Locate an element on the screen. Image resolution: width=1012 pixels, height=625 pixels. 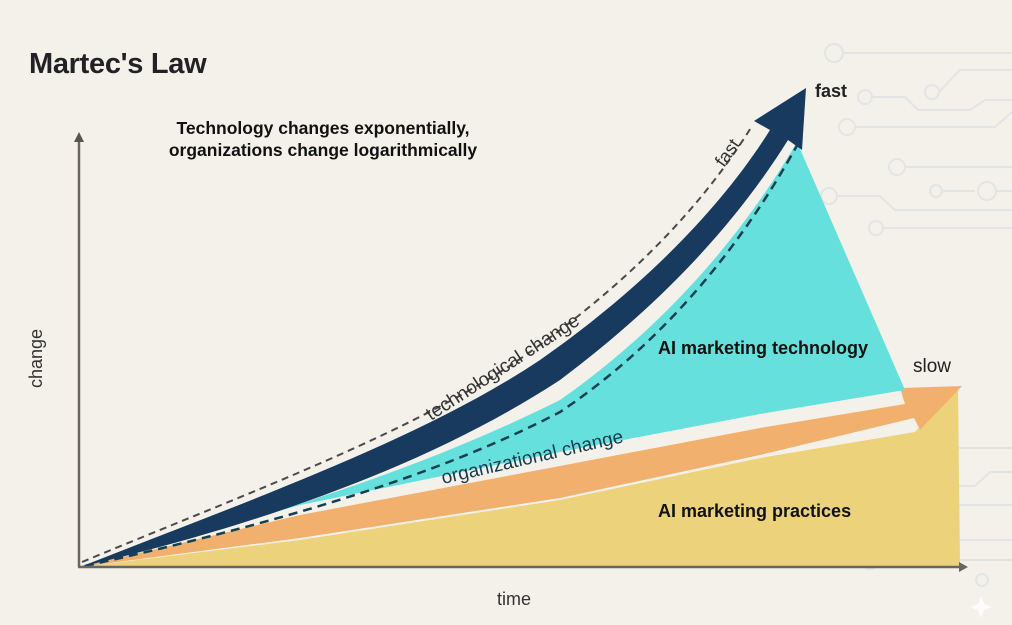
slow-label: slow is located at coordinates (932, 366).